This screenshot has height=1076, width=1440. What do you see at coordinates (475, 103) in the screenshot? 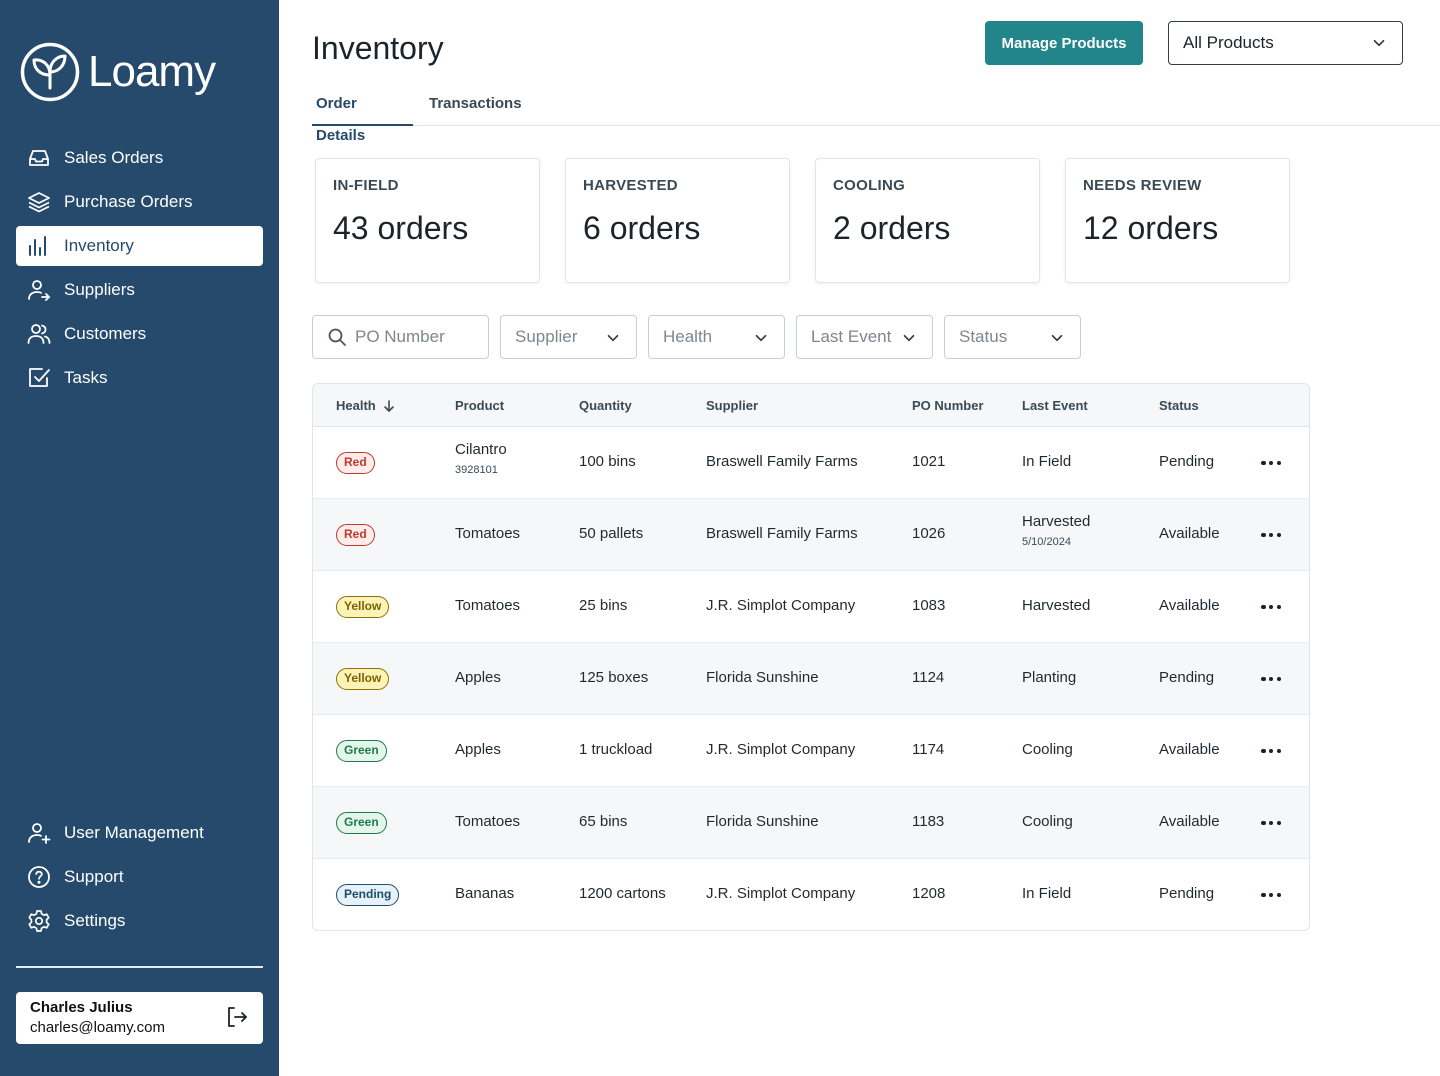
I see `tab-transactions: Transactions` at bounding box center [475, 103].